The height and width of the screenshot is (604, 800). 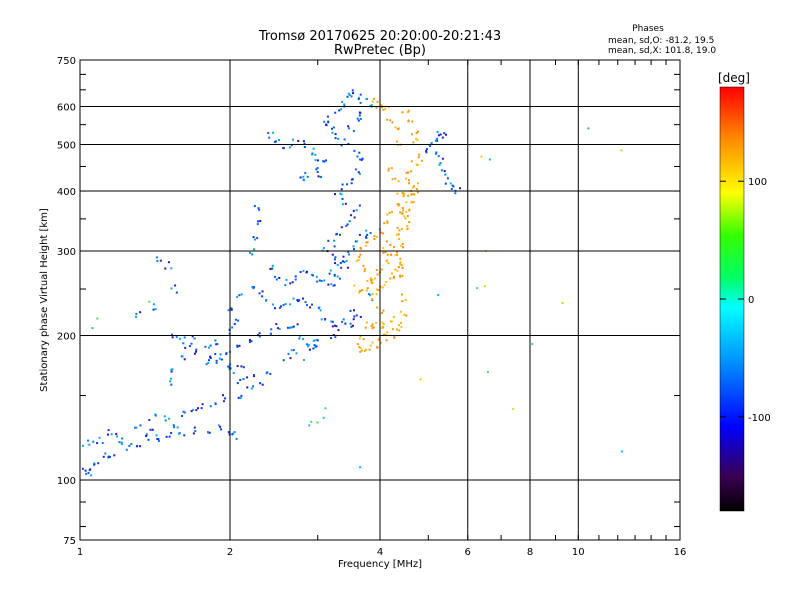 I want to click on y-tick-label: 200, so click(x=66, y=337).